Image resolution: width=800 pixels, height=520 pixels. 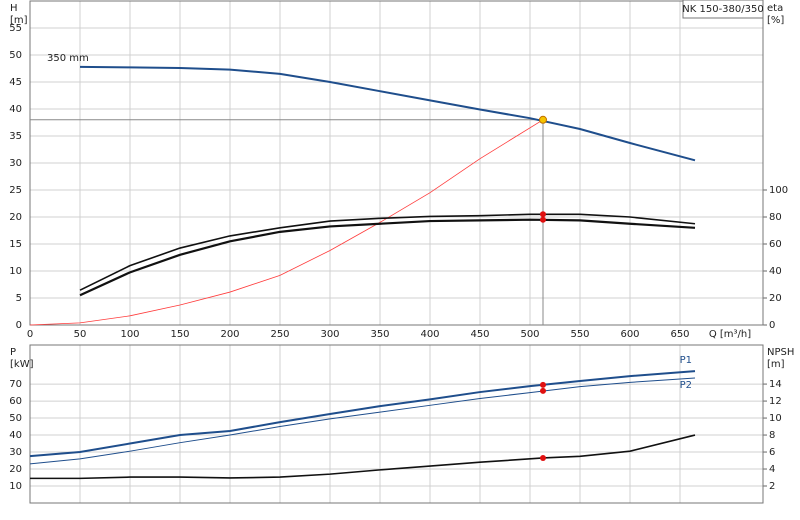 What do you see at coordinates (14, 8) in the screenshot?
I see `y-axis-label: H` at bounding box center [14, 8].